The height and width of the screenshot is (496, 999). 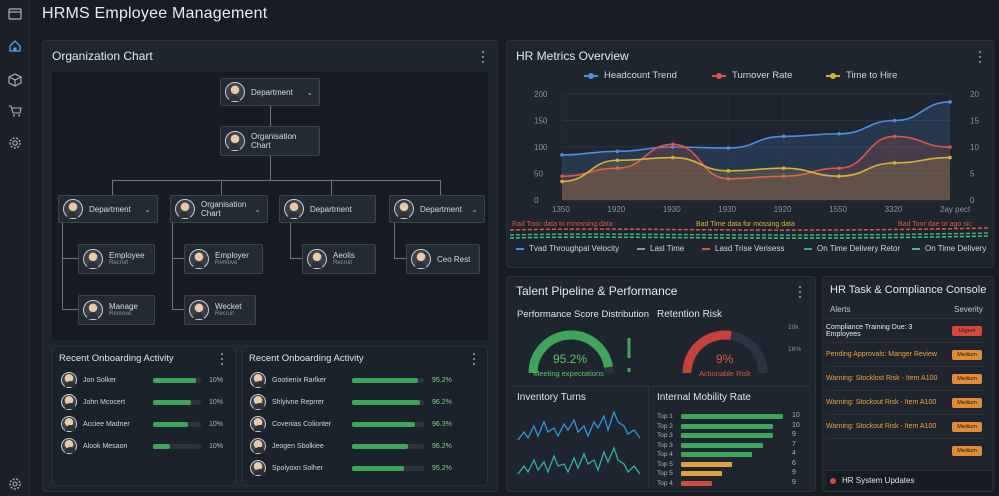 I want to click on status-bar: HR System Updates, so click(x=909, y=480).